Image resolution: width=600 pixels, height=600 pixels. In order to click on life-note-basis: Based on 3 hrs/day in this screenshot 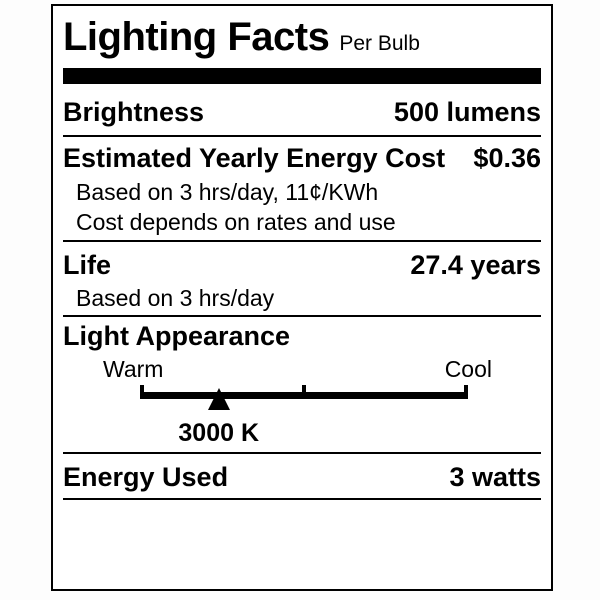, I will do `click(175, 298)`.